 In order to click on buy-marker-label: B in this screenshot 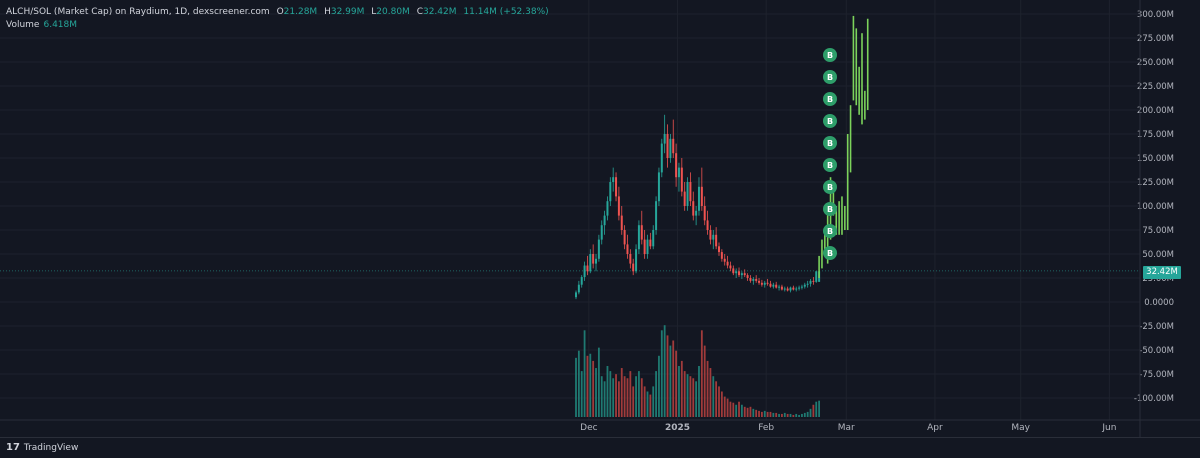, I will do `click(830, 231)`.